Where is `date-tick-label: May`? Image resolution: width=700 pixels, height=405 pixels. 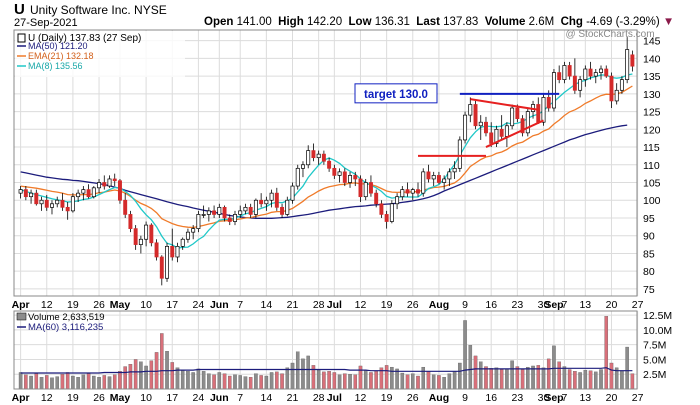
date-tick-label: May is located at coordinates (120, 305).